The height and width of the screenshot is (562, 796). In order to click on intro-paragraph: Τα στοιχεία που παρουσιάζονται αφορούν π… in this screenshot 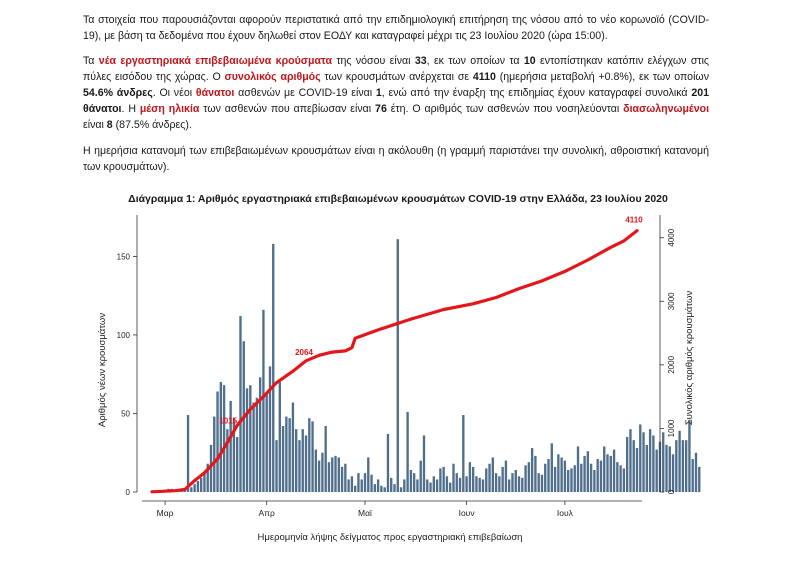, I will do `click(396, 28)`.